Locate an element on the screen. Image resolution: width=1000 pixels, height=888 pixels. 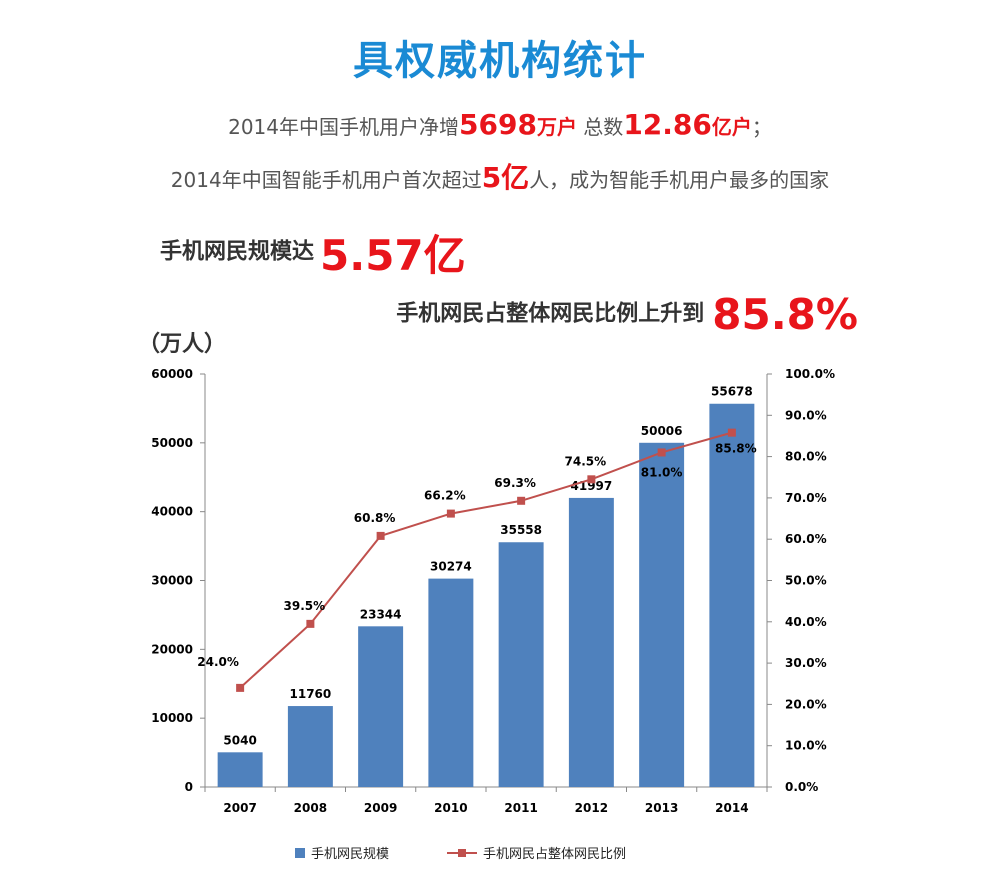
x-tick-label: 2010 is located at coordinates (450, 808).